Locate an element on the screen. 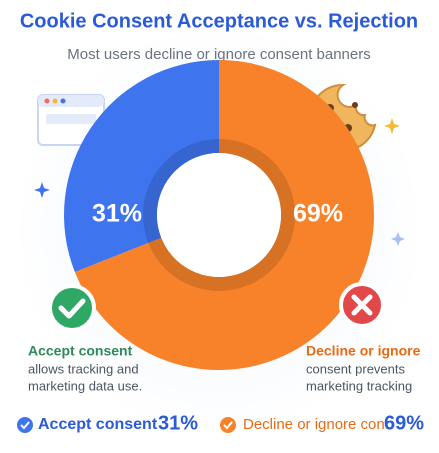  donut-hole is located at coordinates (219, 215).